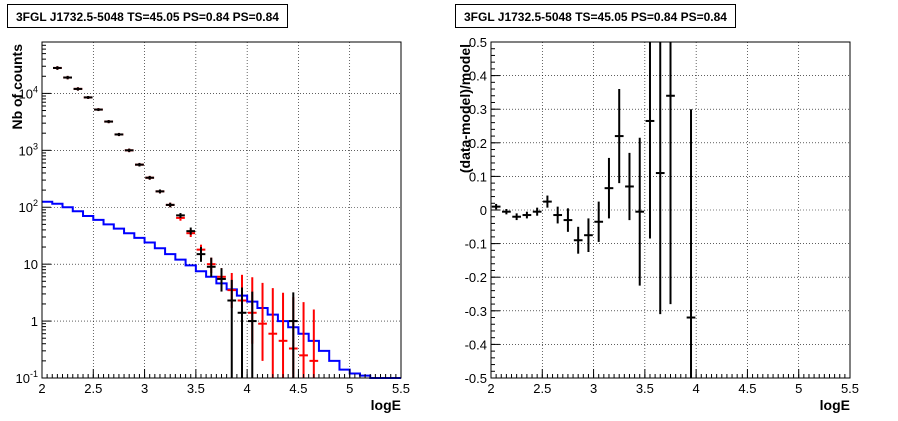 The width and height of the screenshot is (898, 421). What do you see at coordinates (476, 311) in the screenshot?
I see `y-tick-label: -0.3` at bounding box center [476, 311].